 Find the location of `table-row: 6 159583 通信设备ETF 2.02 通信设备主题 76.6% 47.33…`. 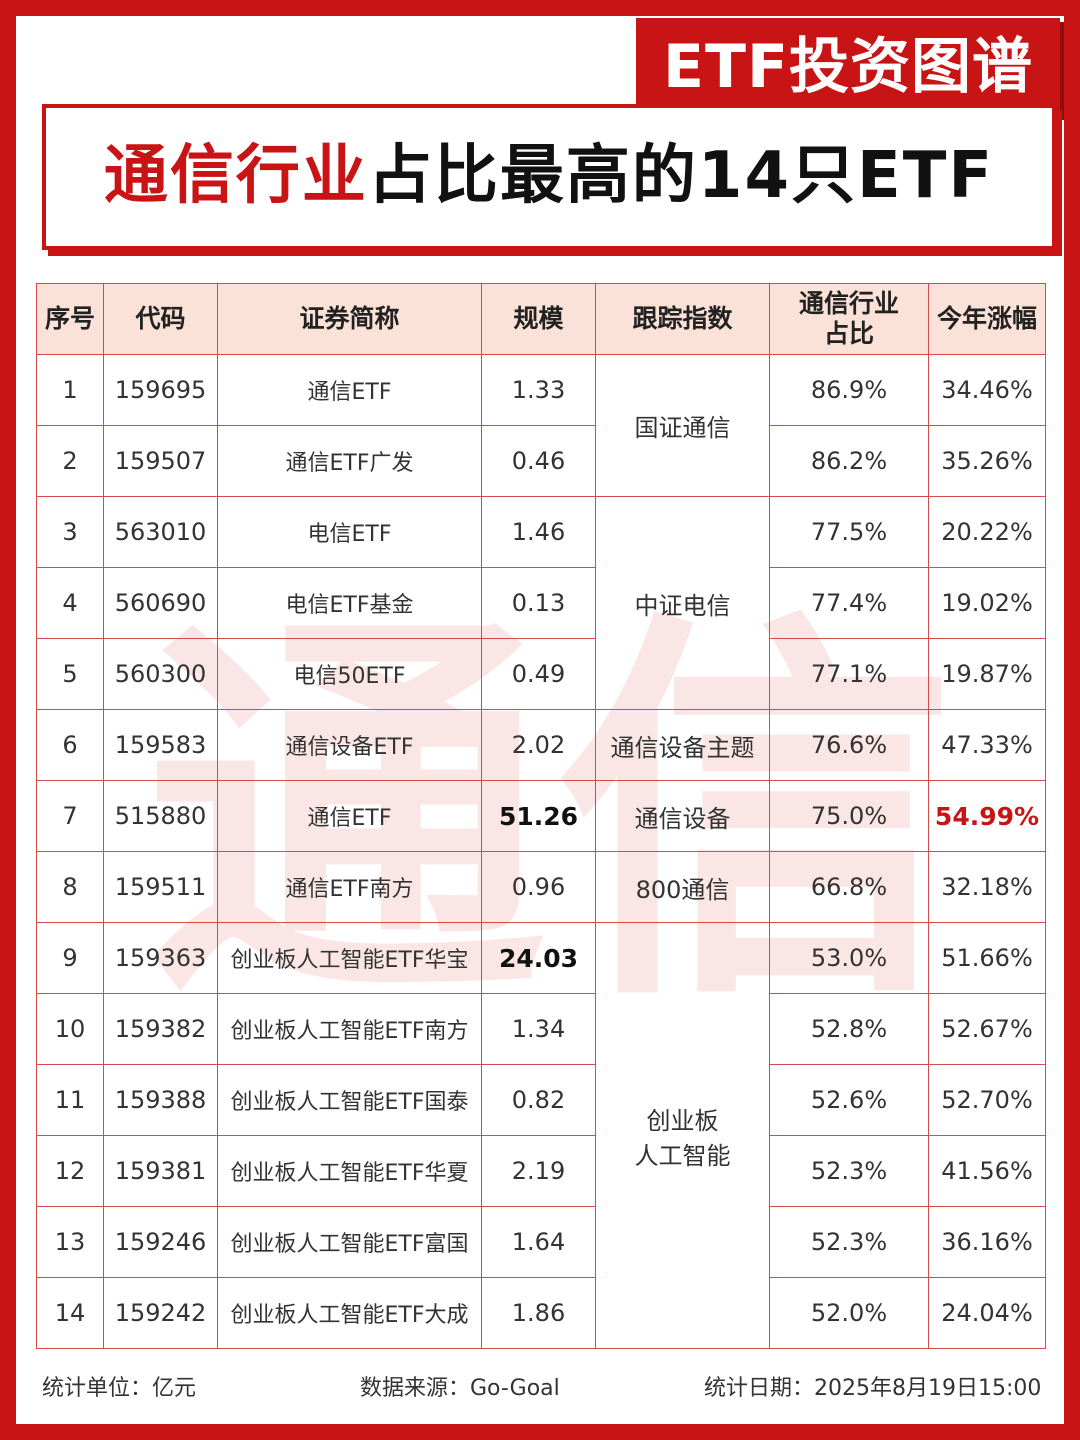

table-row: 6 159583 通信设备ETF 2.02 通信设备主题 76.6% 47.33… is located at coordinates (541, 745).